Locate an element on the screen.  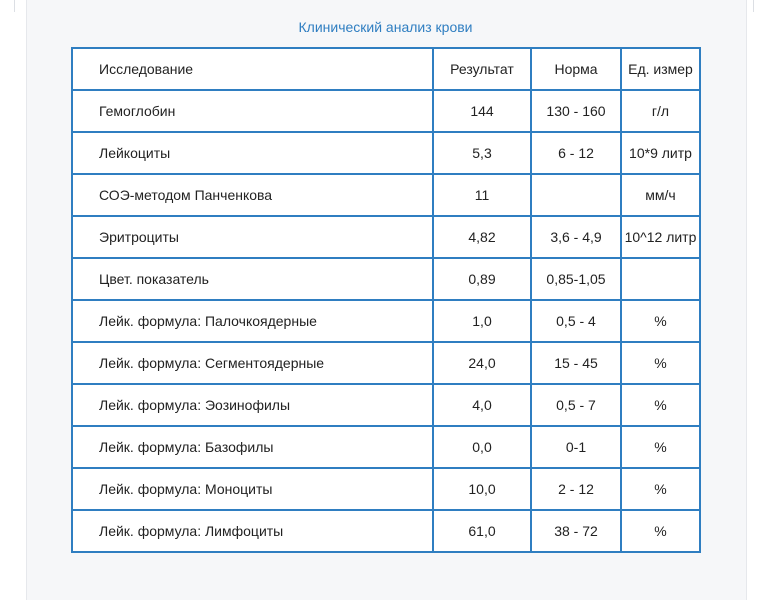
cell-norm: 6 - 12 is located at coordinates (576, 153).